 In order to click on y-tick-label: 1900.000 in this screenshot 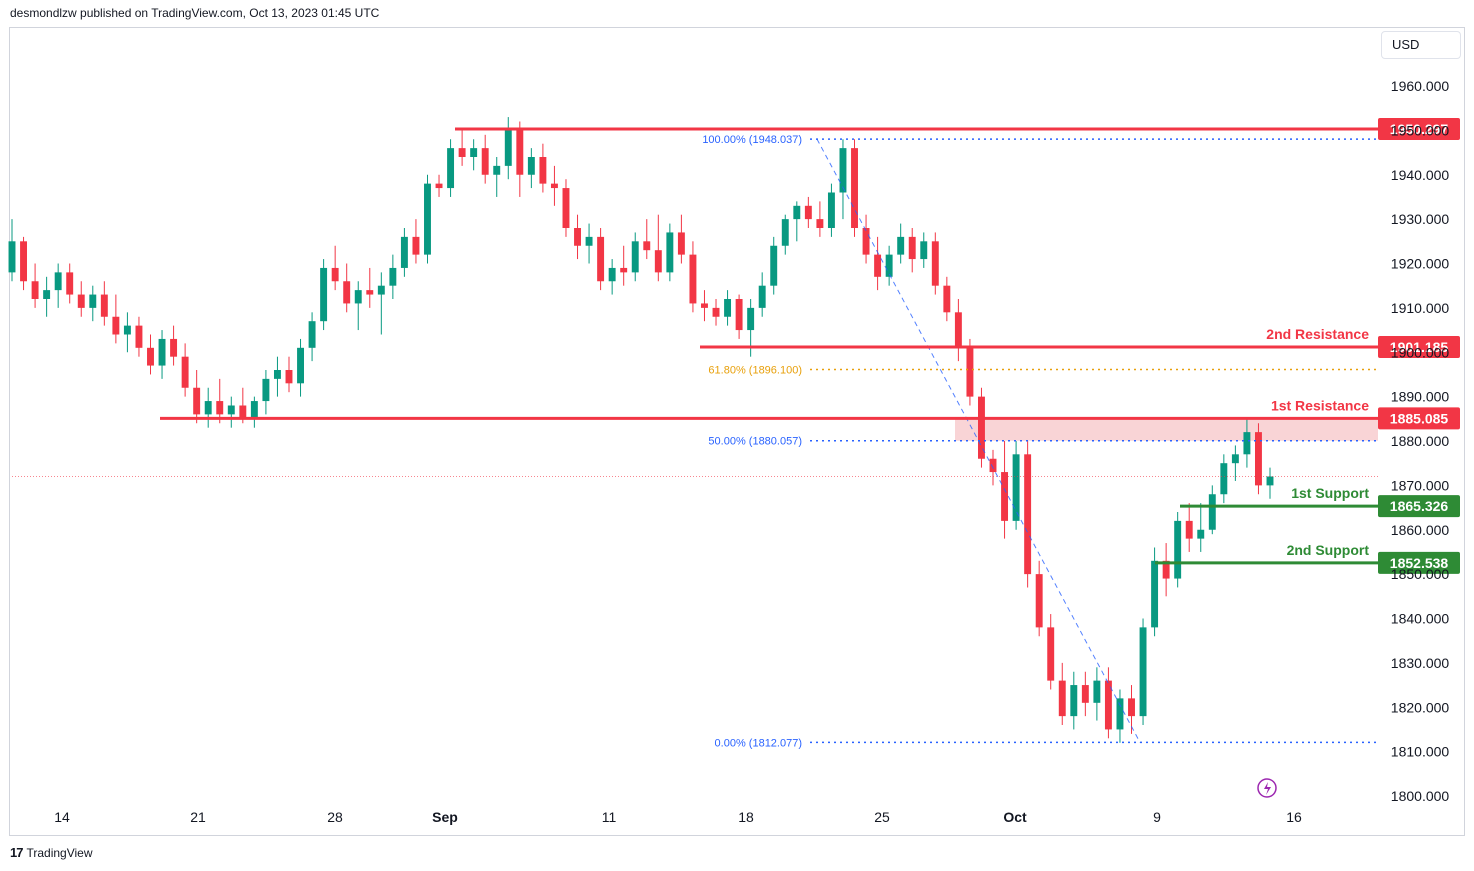, I will do `click(1420, 352)`.